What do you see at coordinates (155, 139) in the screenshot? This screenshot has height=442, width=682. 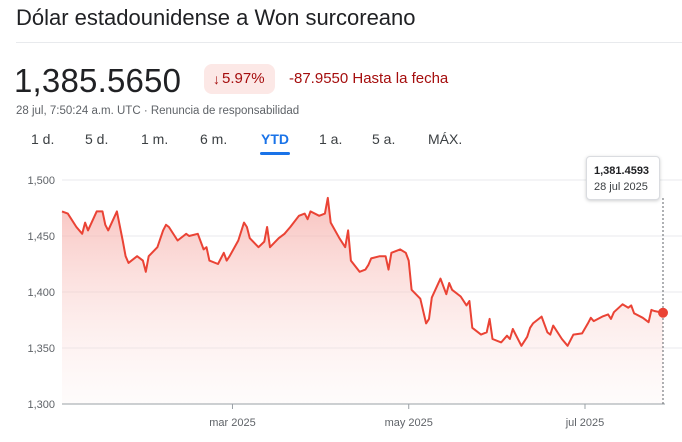 I see `tab-1m: 1 m.` at bounding box center [155, 139].